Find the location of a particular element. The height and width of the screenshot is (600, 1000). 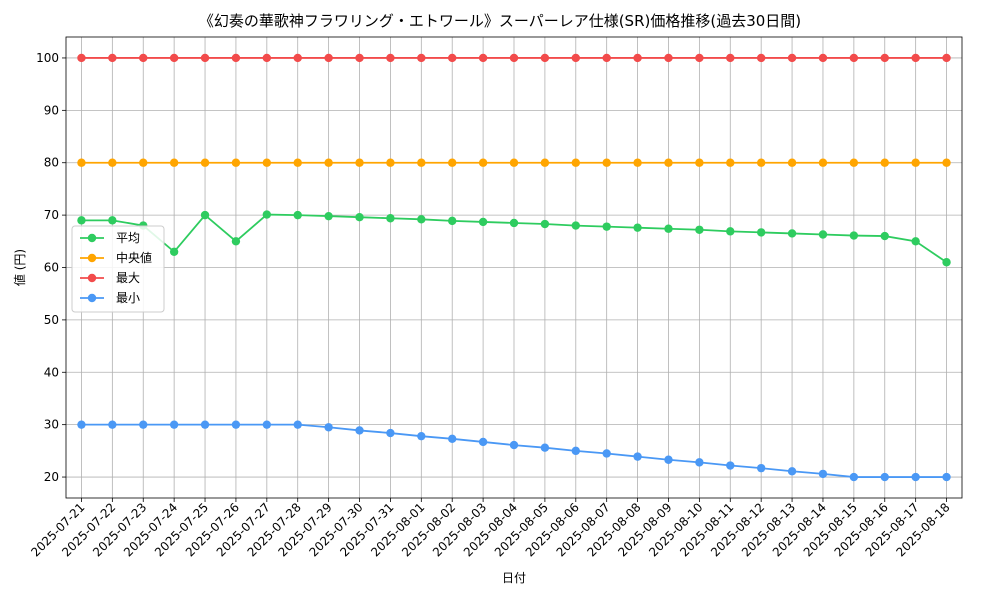

legend-label: 最小 is located at coordinates (128, 298).